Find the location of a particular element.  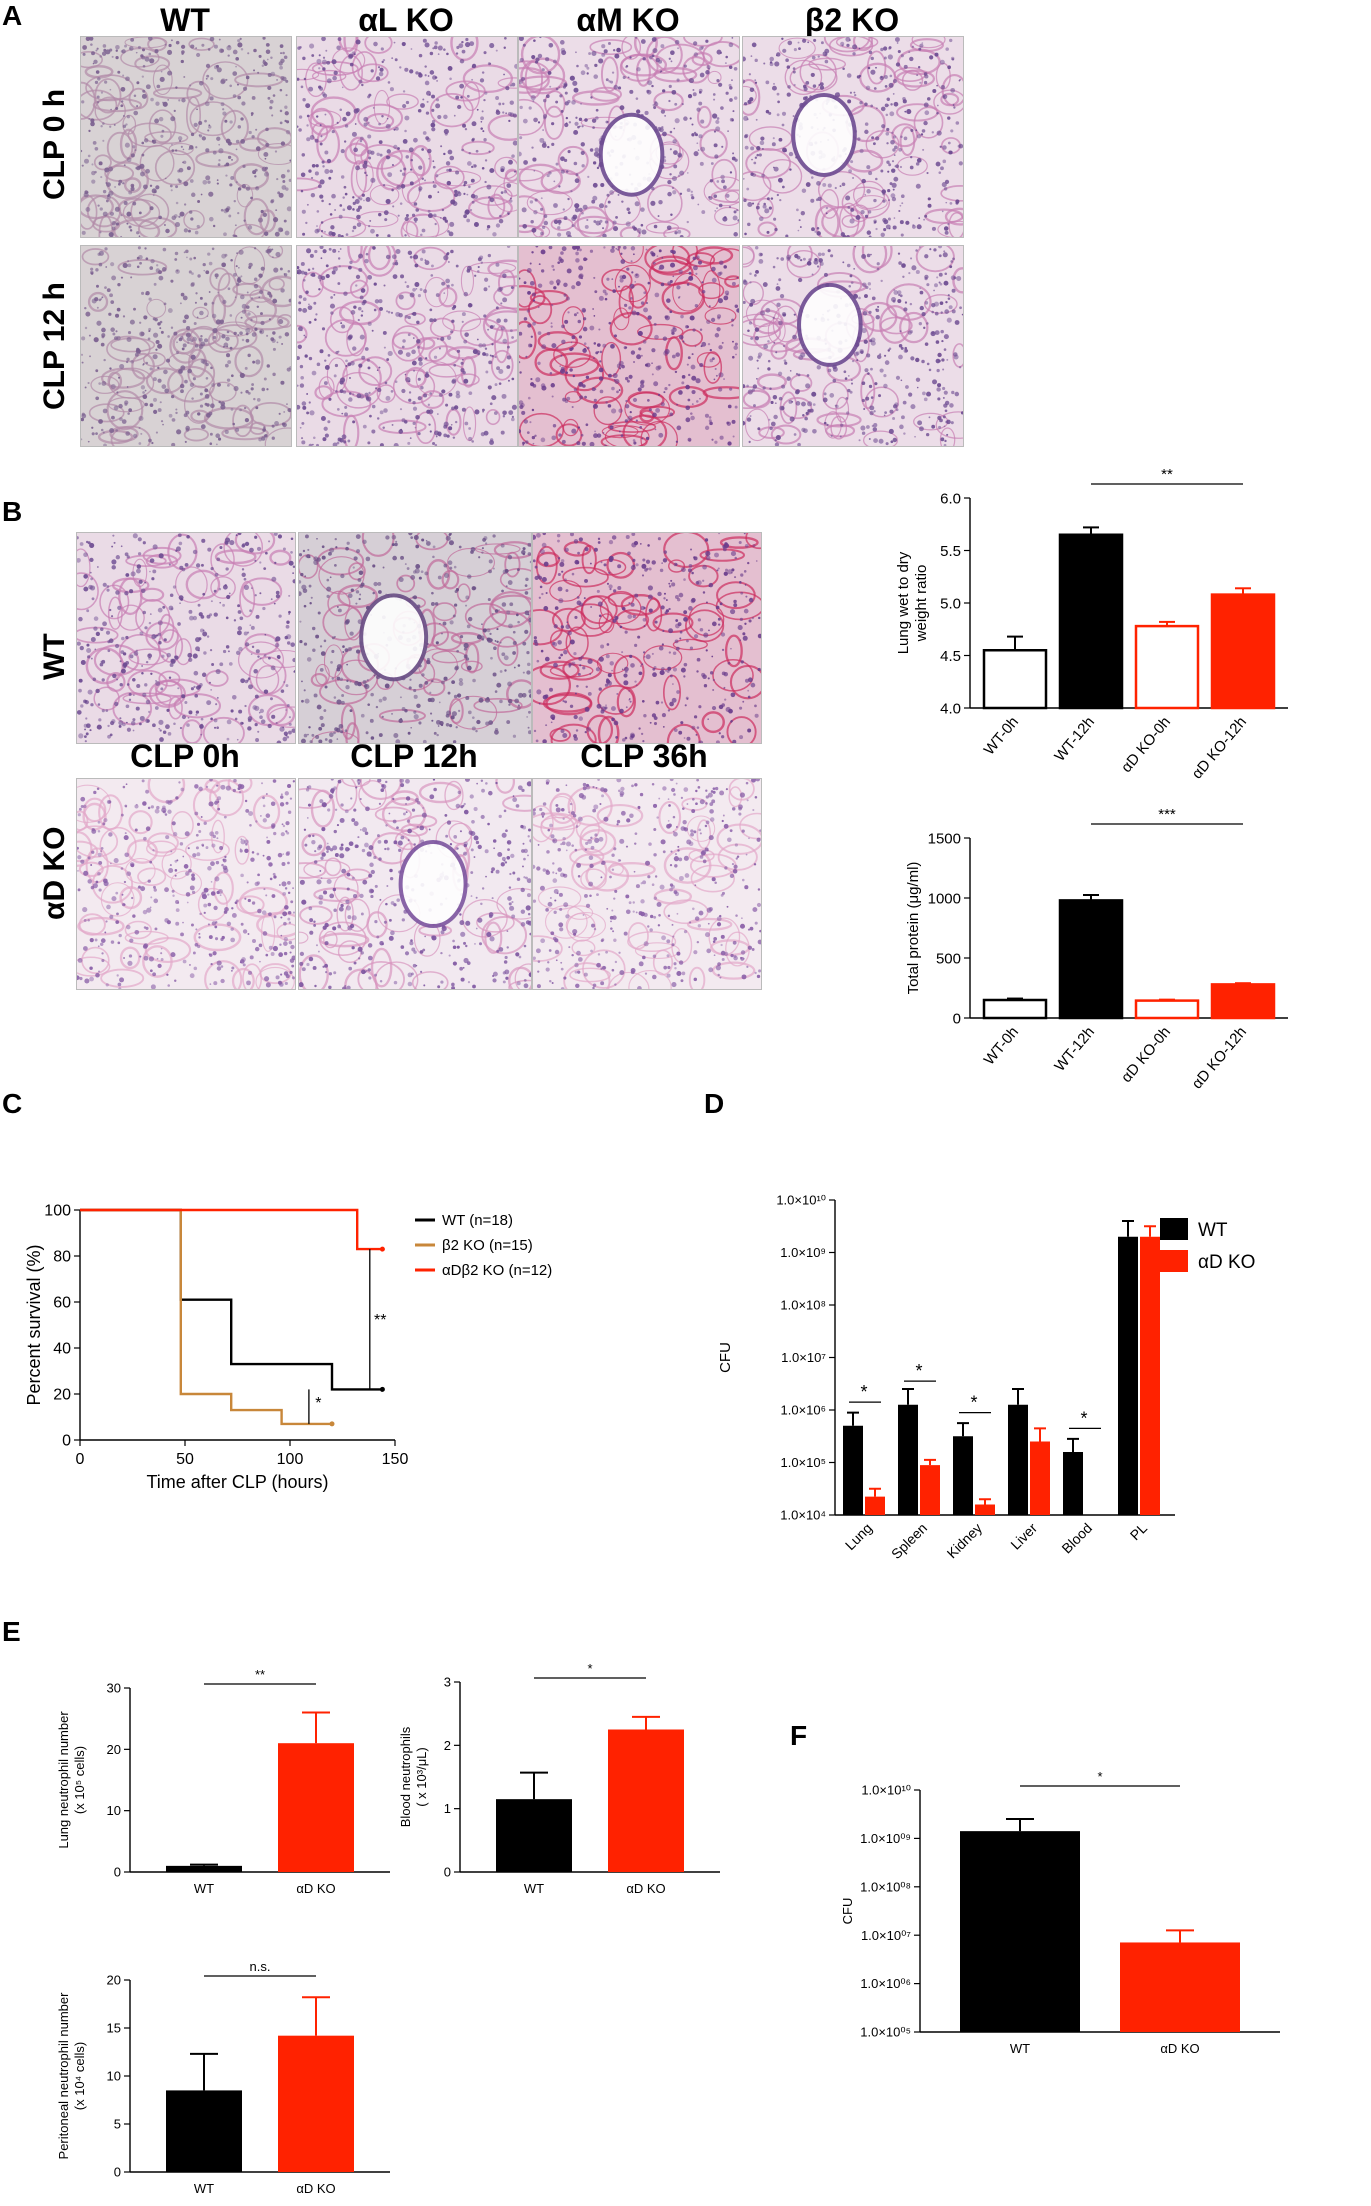

panel-a-col-al-ko: αL KO is located at coordinates (406, 20).